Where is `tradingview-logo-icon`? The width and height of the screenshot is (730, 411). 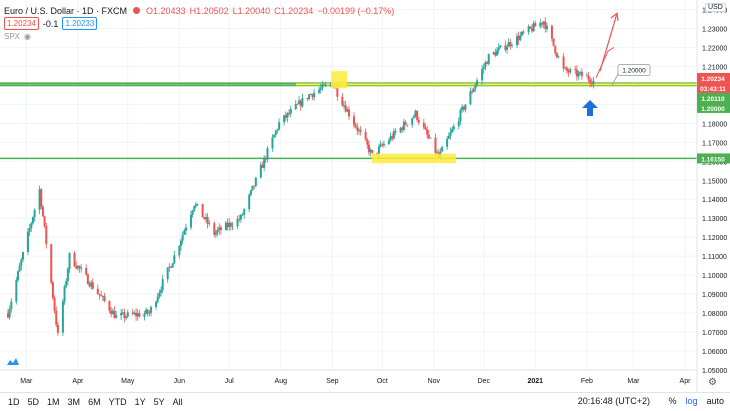 tradingview-logo-icon is located at coordinates (13, 361).